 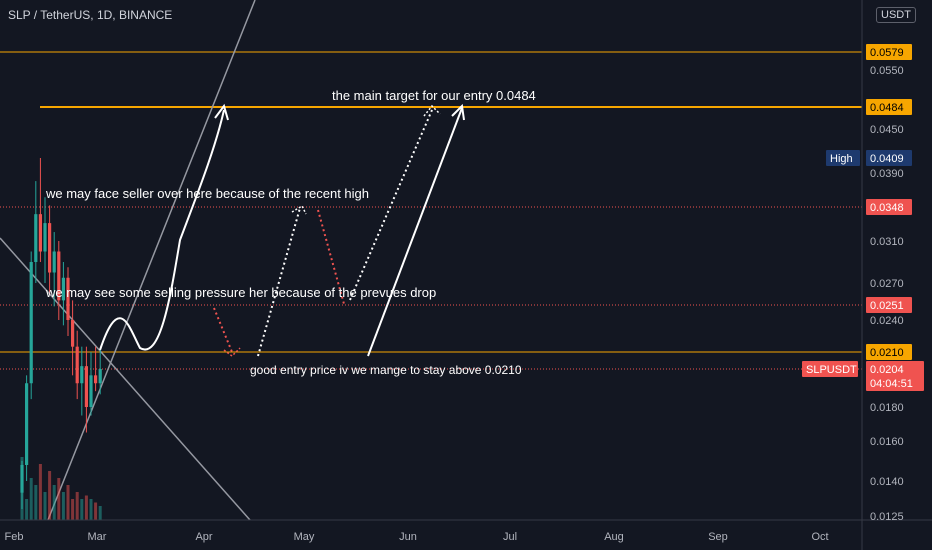 What do you see at coordinates (614, 537) in the screenshot?
I see `x-tick-label: Aug` at bounding box center [614, 537].